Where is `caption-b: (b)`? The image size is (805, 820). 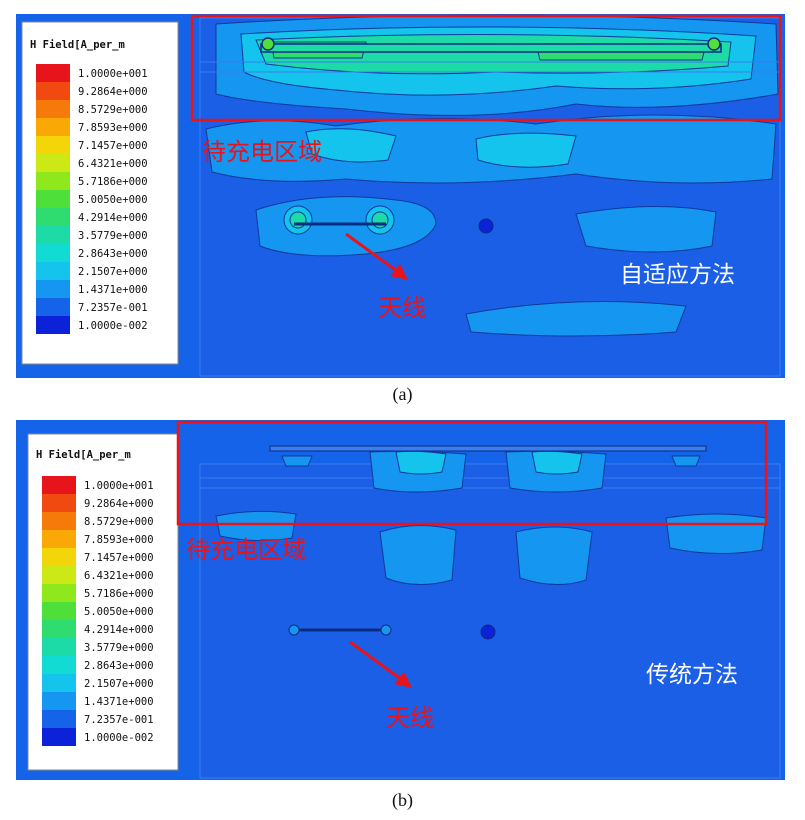 caption-b: (b) is located at coordinates (402, 800).